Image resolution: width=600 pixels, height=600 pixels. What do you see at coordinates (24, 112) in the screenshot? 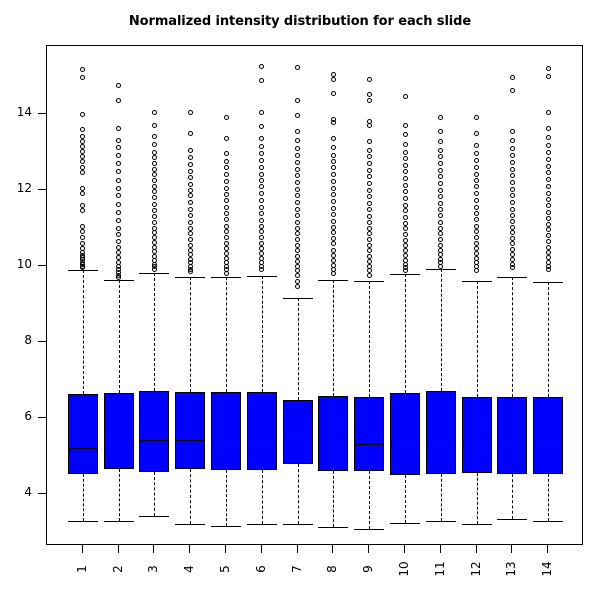
I see `y-axis-tick-label: 14` at bounding box center [24, 112].